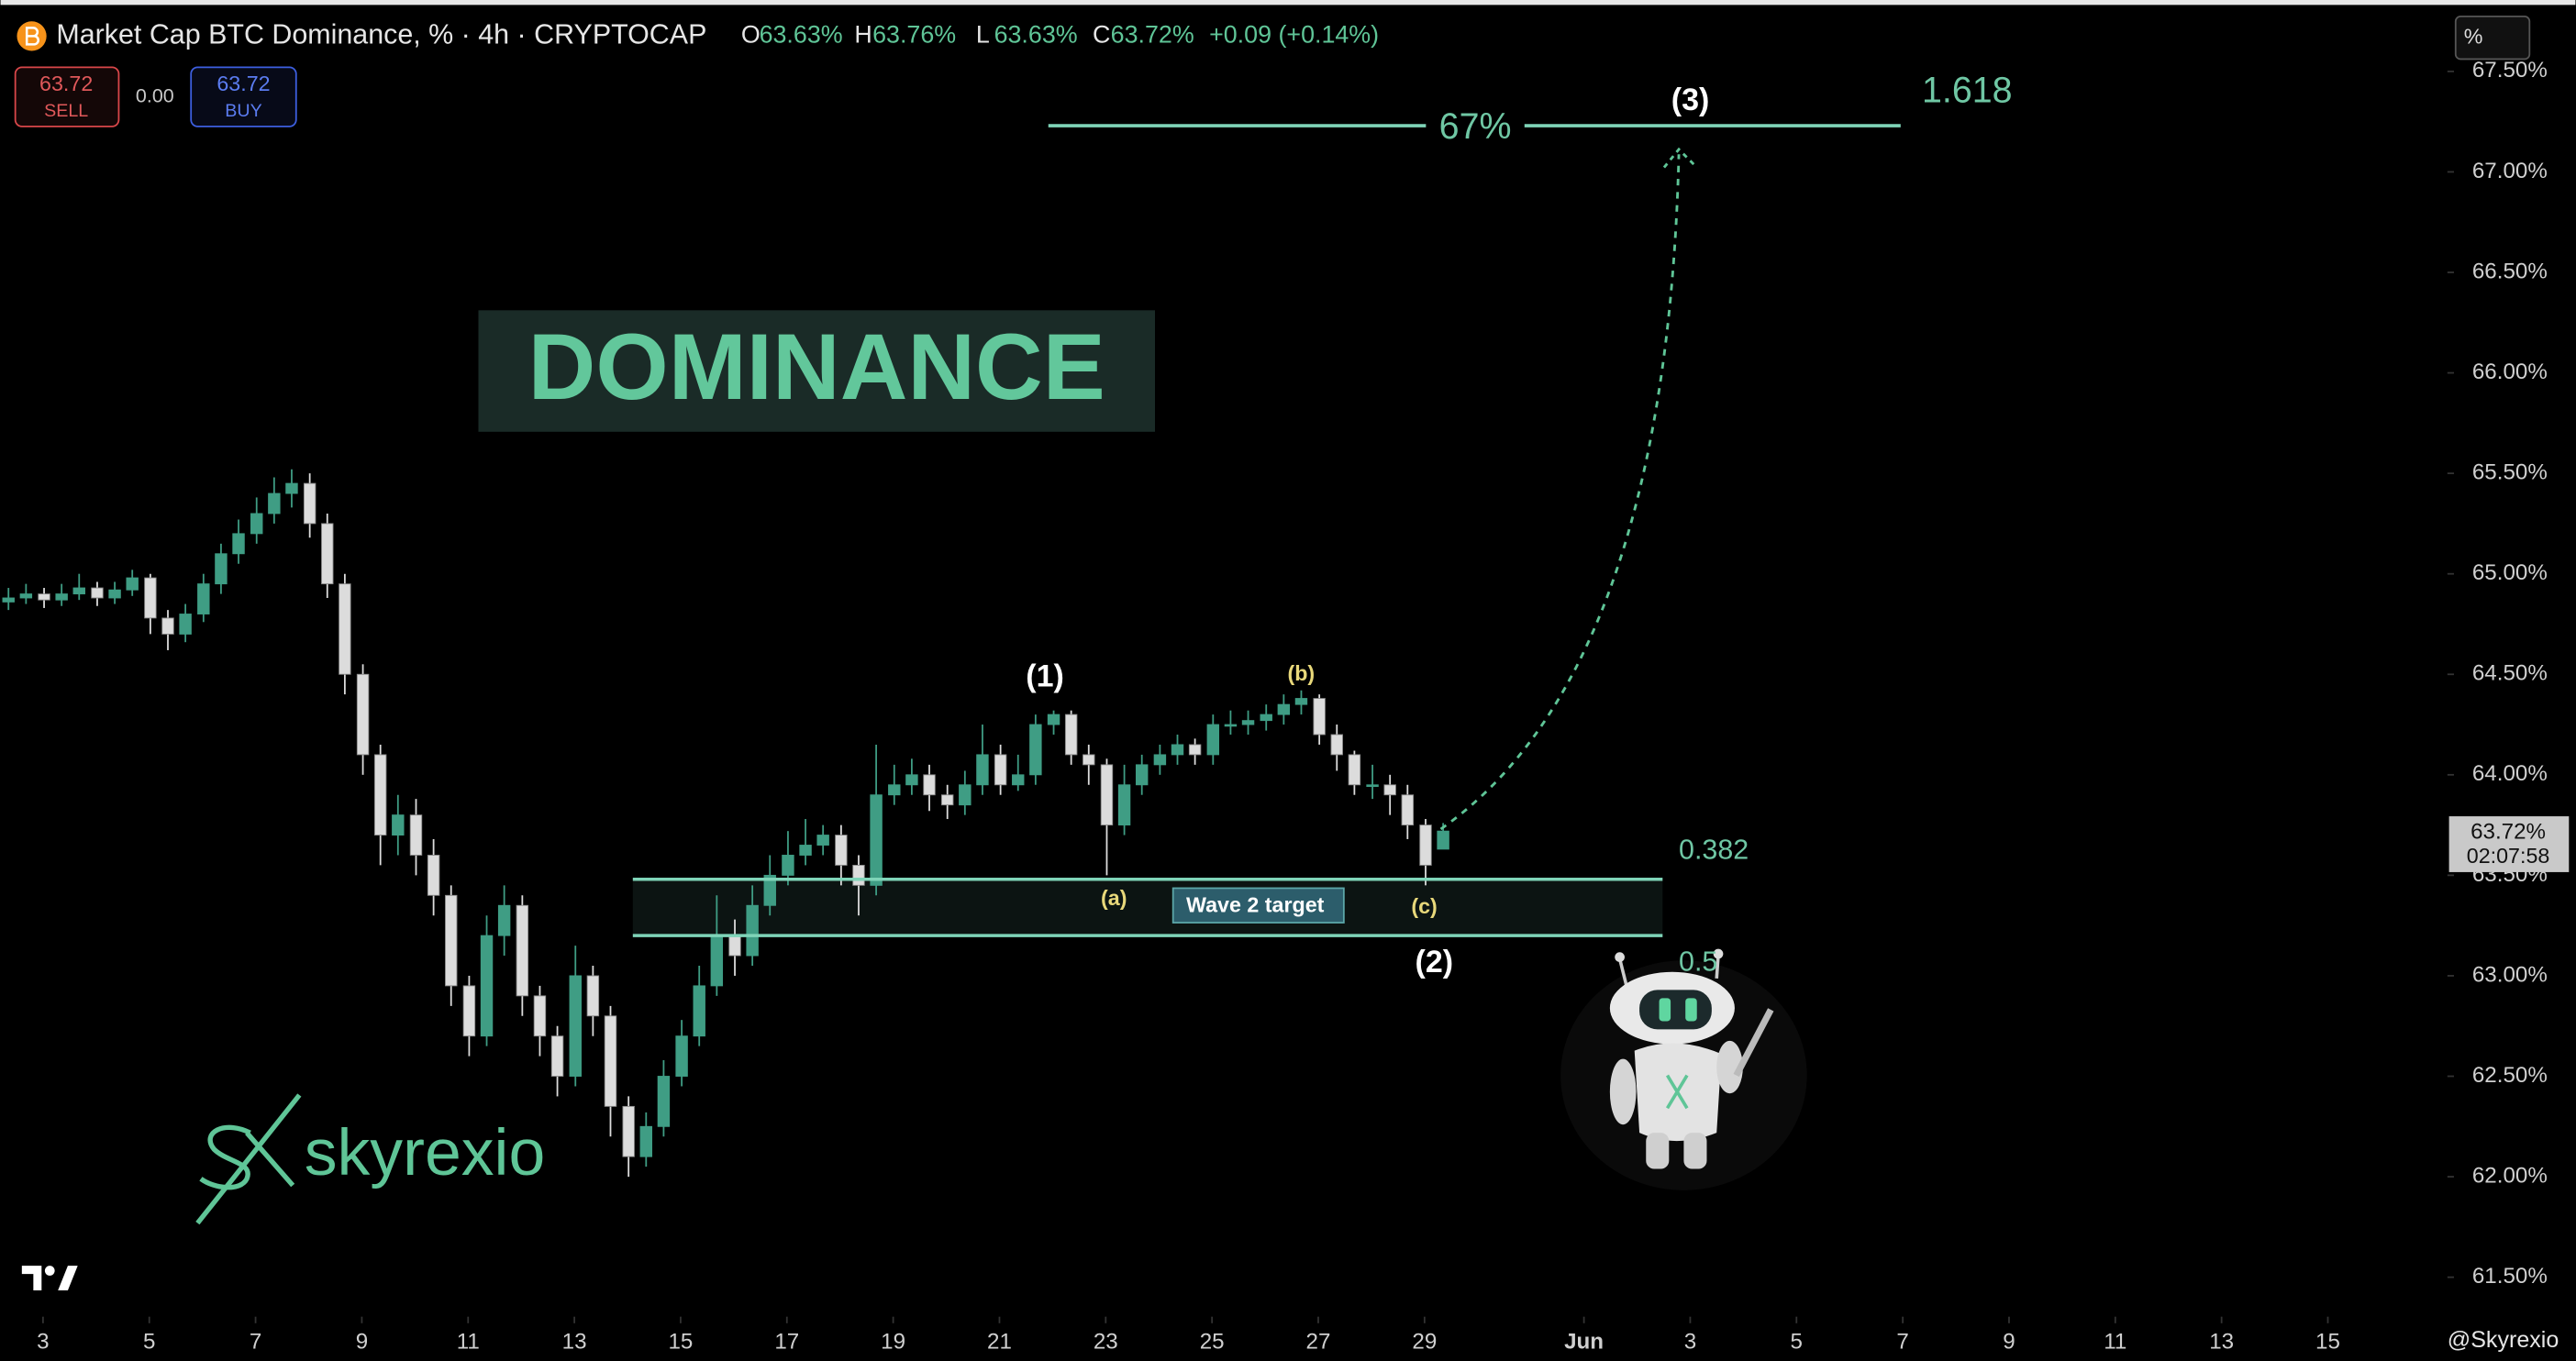  I want to click on wave-label: (3), so click(1690, 100).